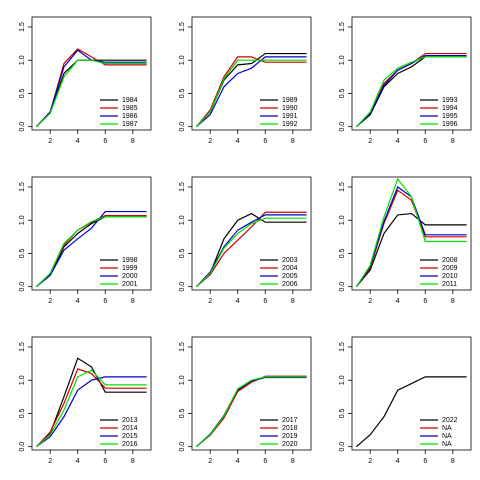 The image size is (480, 480). I want to click on legend-label: 1994, so click(450, 108).